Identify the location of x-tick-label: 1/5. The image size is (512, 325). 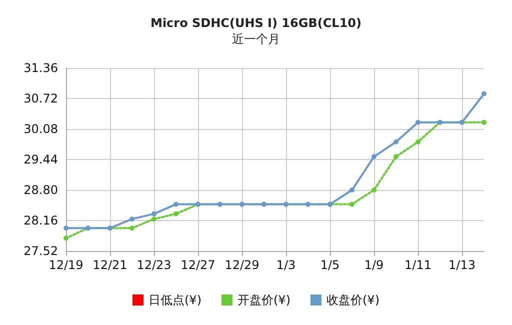
(330, 265).